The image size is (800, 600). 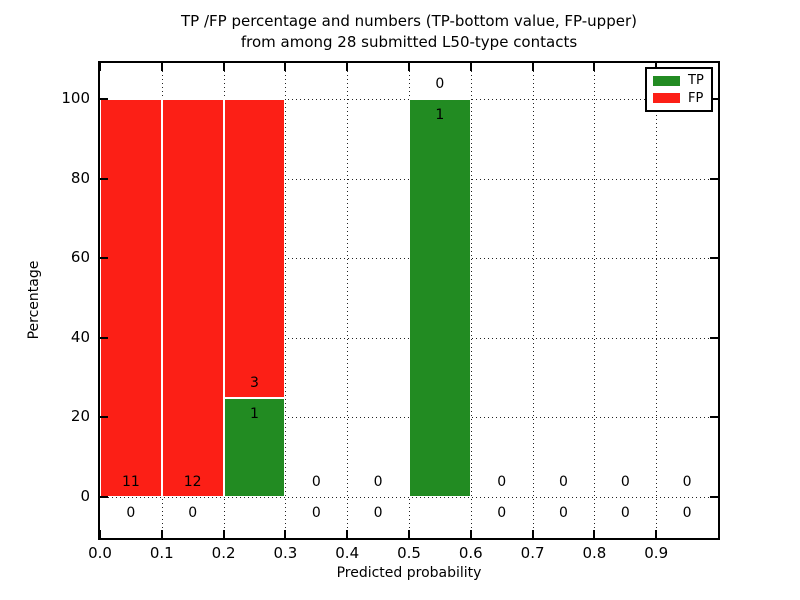 What do you see at coordinates (285, 553) in the screenshot?
I see `x-tick-label: 0.3` at bounding box center [285, 553].